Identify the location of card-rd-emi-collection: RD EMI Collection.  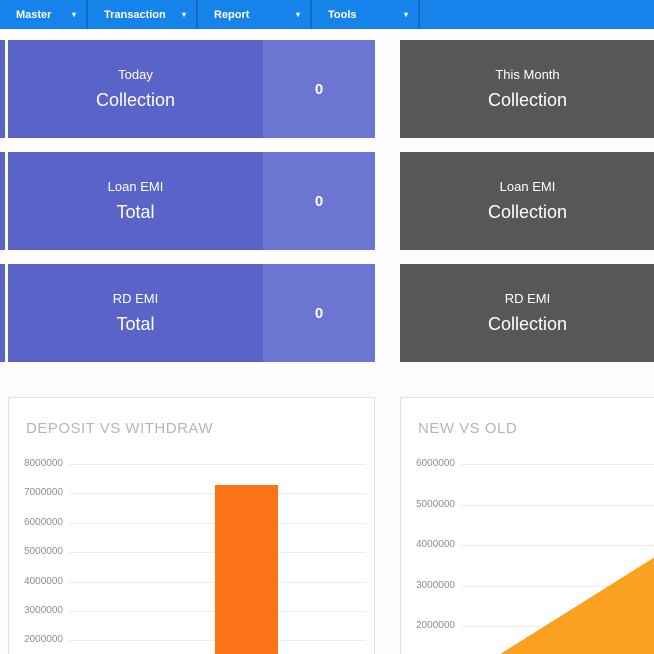
(527, 313).